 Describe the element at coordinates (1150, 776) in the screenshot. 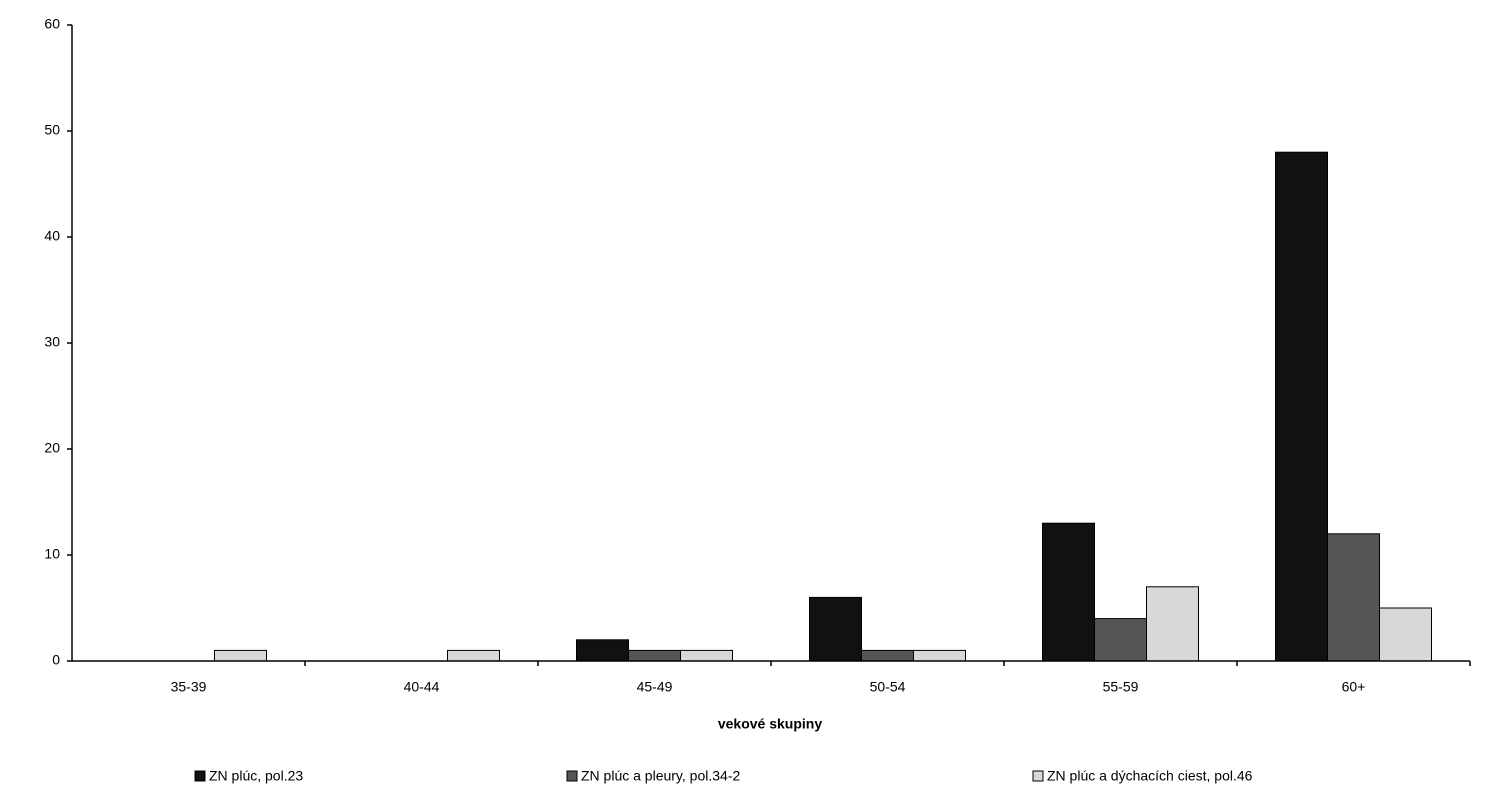

I see `legend-label: ZN plúc a dýchacích ciest, pol.46` at that location.